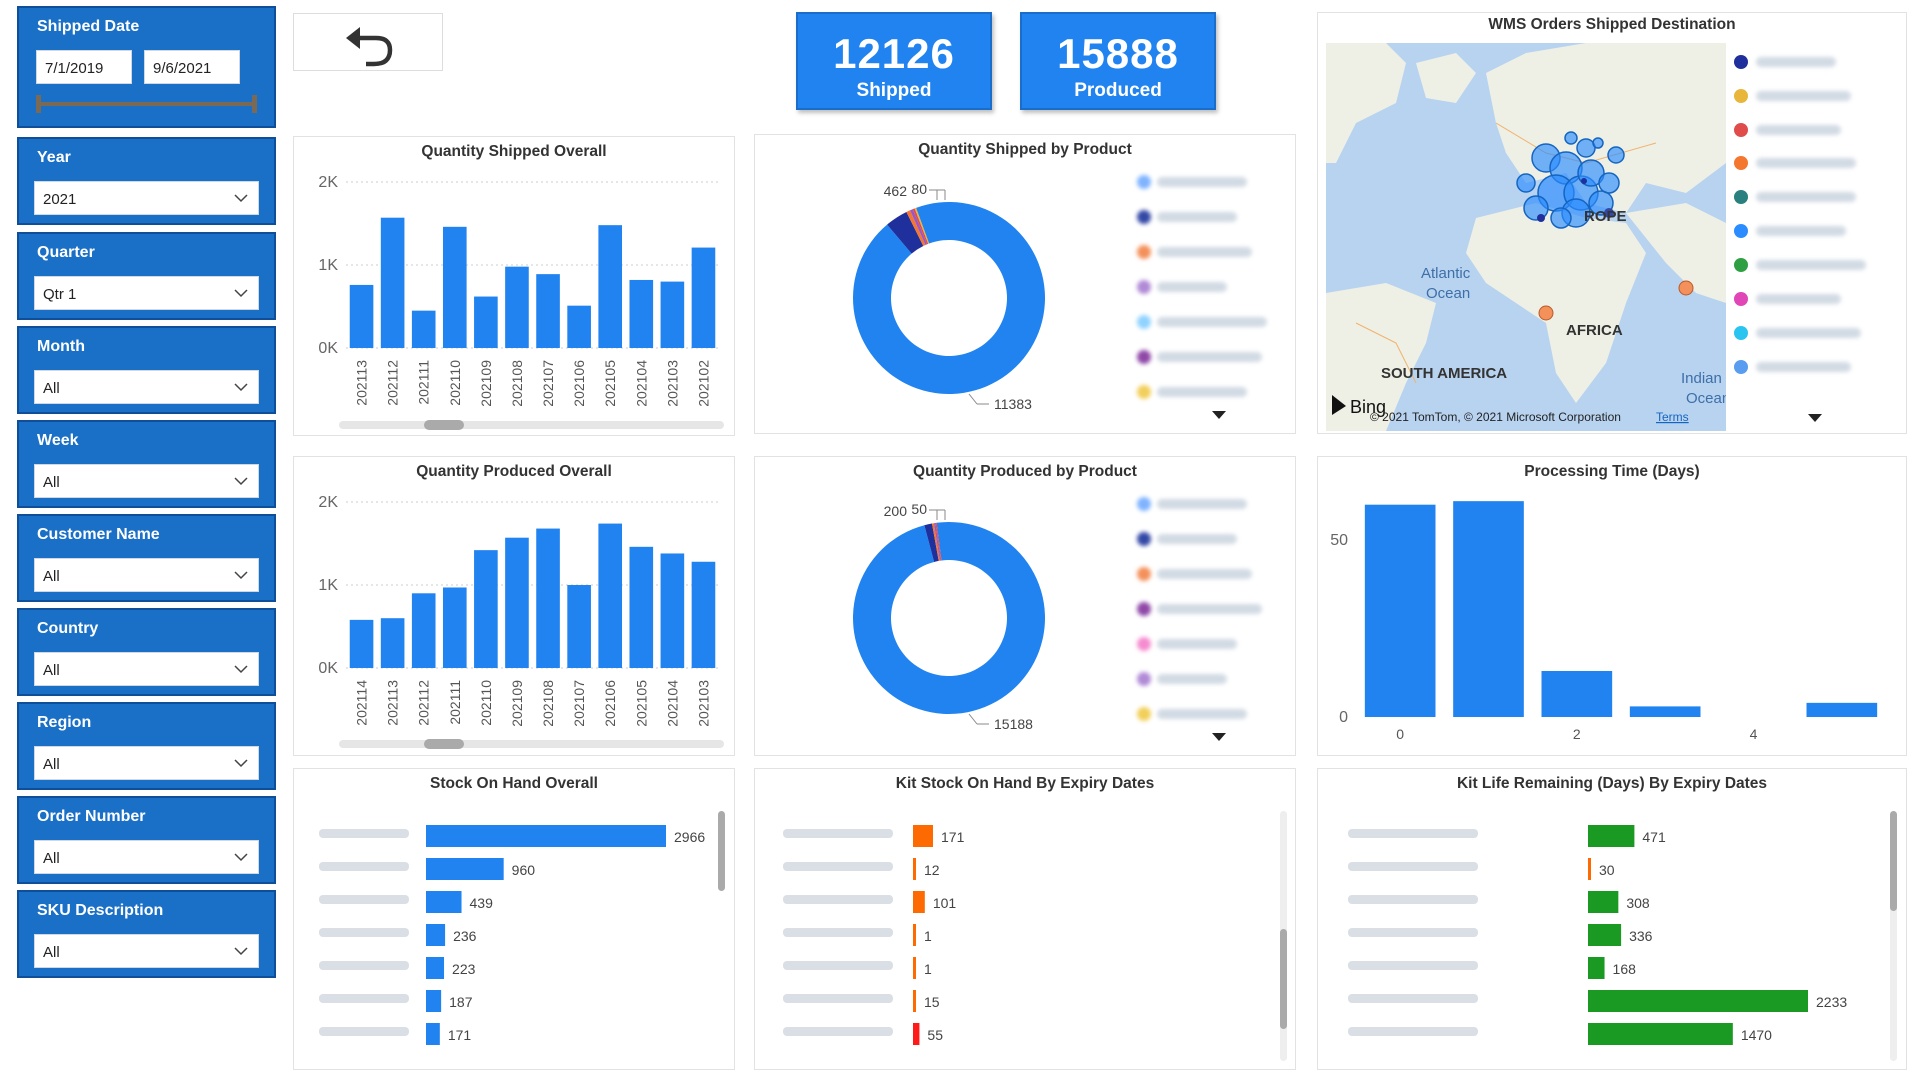 The height and width of the screenshot is (1080, 1920). Describe the element at coordinates (146, 198) in the screenshot. I see `year-dropdown: 2021` at that location.